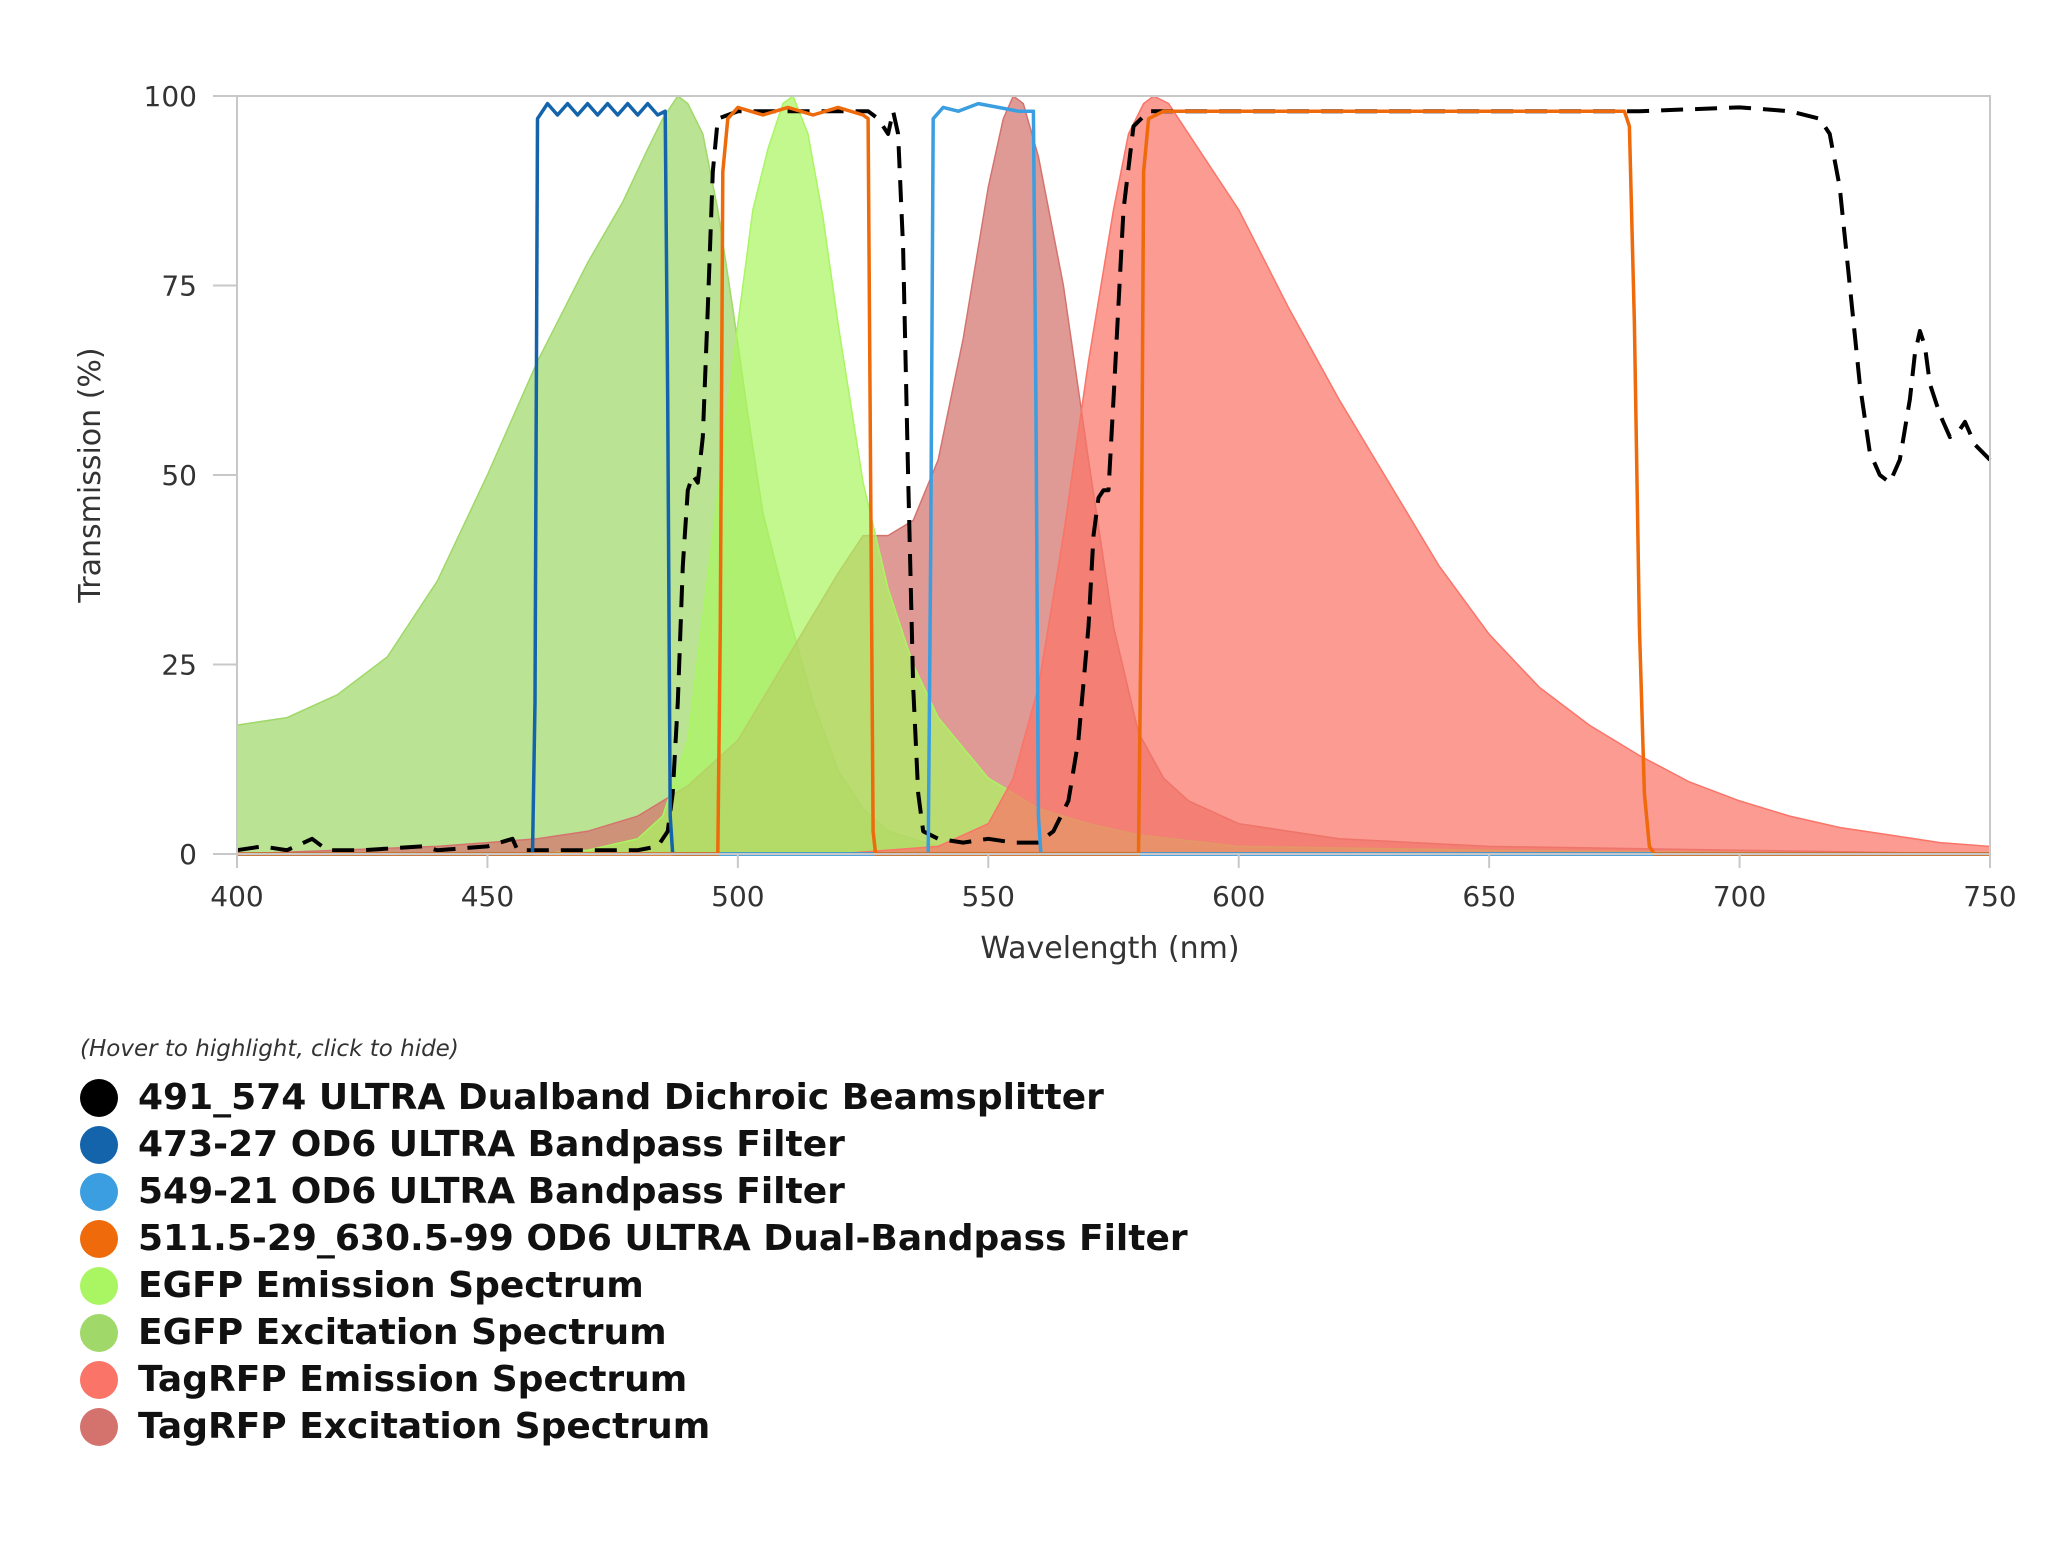 This screenshot has width=2048, height=1562. What do you see at coordinates (179, 286) in the screenshot?
I see `y-tick-label: 75` at bounding box center [179, 286].